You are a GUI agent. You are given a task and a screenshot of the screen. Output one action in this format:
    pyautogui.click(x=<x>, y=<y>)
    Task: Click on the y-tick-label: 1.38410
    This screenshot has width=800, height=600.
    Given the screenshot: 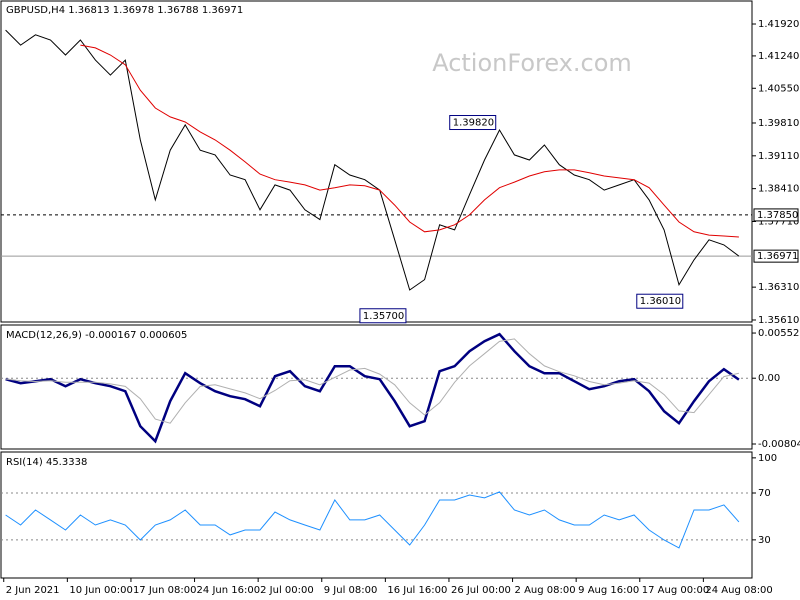 What is the action you would take?
    pyautogui.click(x=778, y=189)
    